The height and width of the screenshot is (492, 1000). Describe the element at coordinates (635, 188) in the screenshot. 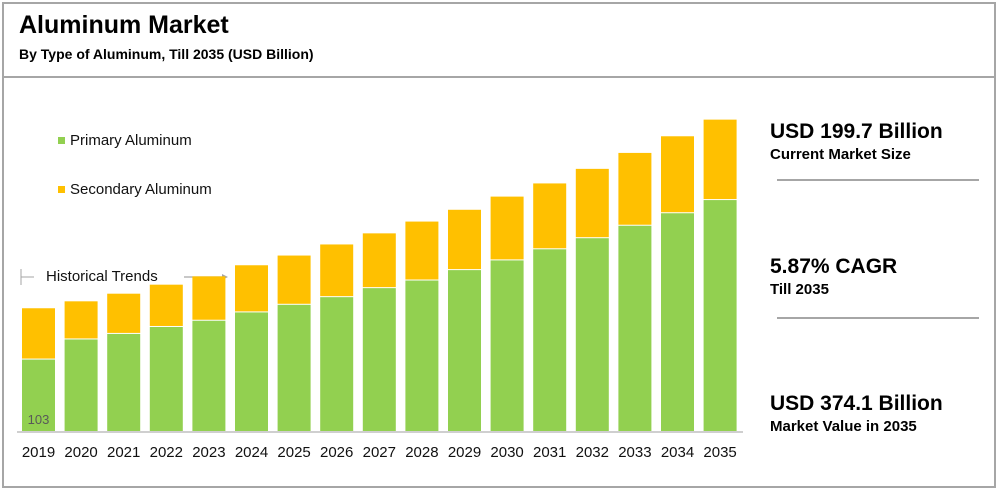

I see `bar-secondary-2033` at that location.